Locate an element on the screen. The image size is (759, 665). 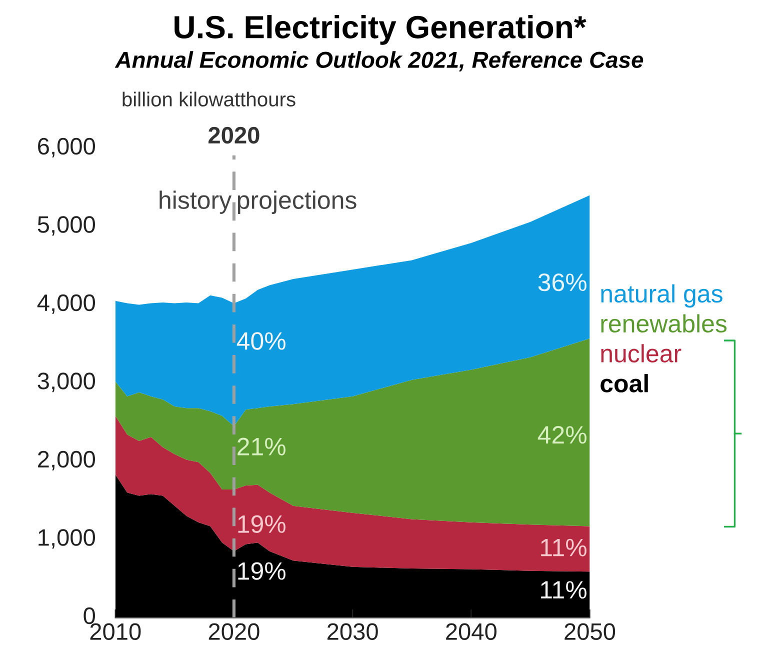
y-tick-label: 5,000 is located at coordinates (67, 226).